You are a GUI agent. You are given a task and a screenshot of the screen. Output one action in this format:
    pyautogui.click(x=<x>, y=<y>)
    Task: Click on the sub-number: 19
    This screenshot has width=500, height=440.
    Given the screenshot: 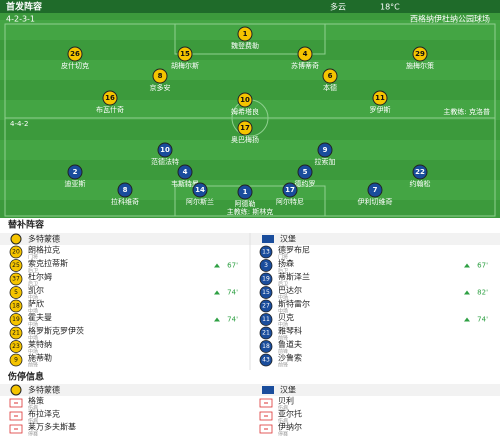 What is the action you would take?
    pyautogui.click(x=16, y=319)
    